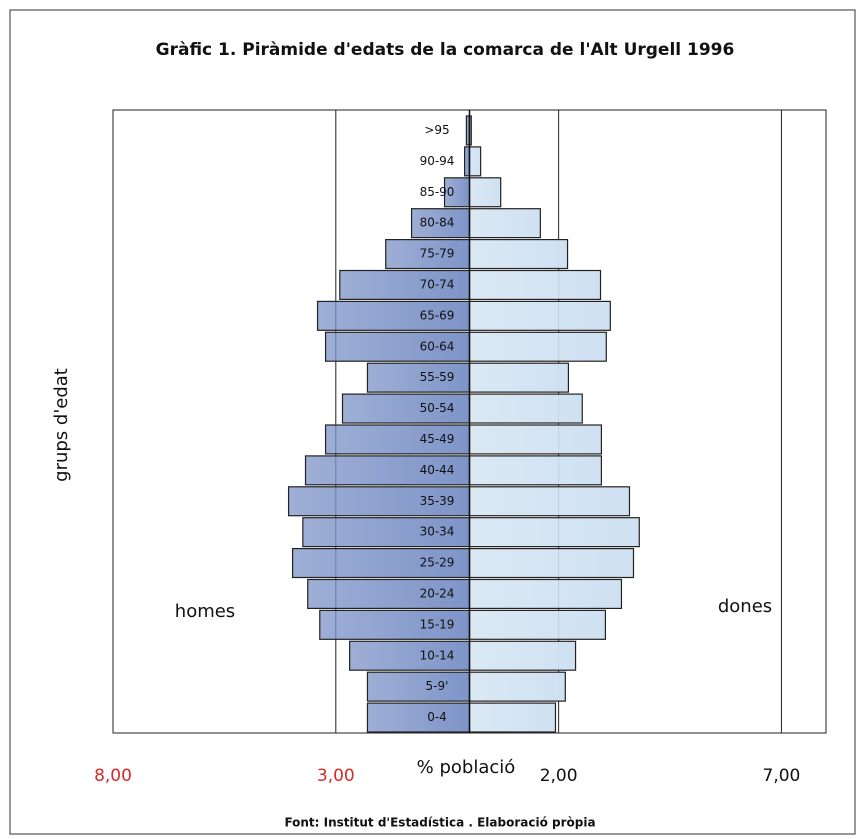  Describe the element at coordinates (782, 776) in the screenshot. I see `x-tick-label: 7,00` at that location.